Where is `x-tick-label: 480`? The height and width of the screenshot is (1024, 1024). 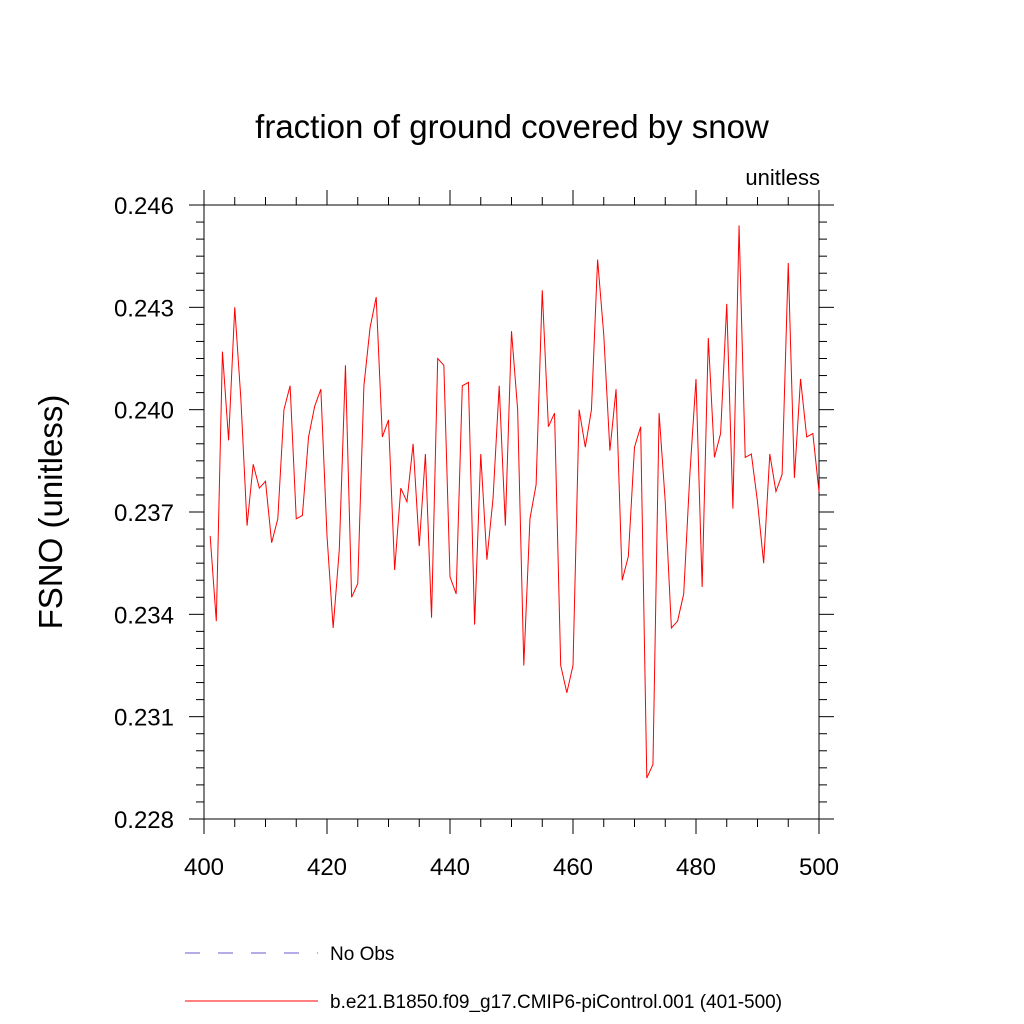
x-tick-label: 480 is located at coordinates (696, 867).